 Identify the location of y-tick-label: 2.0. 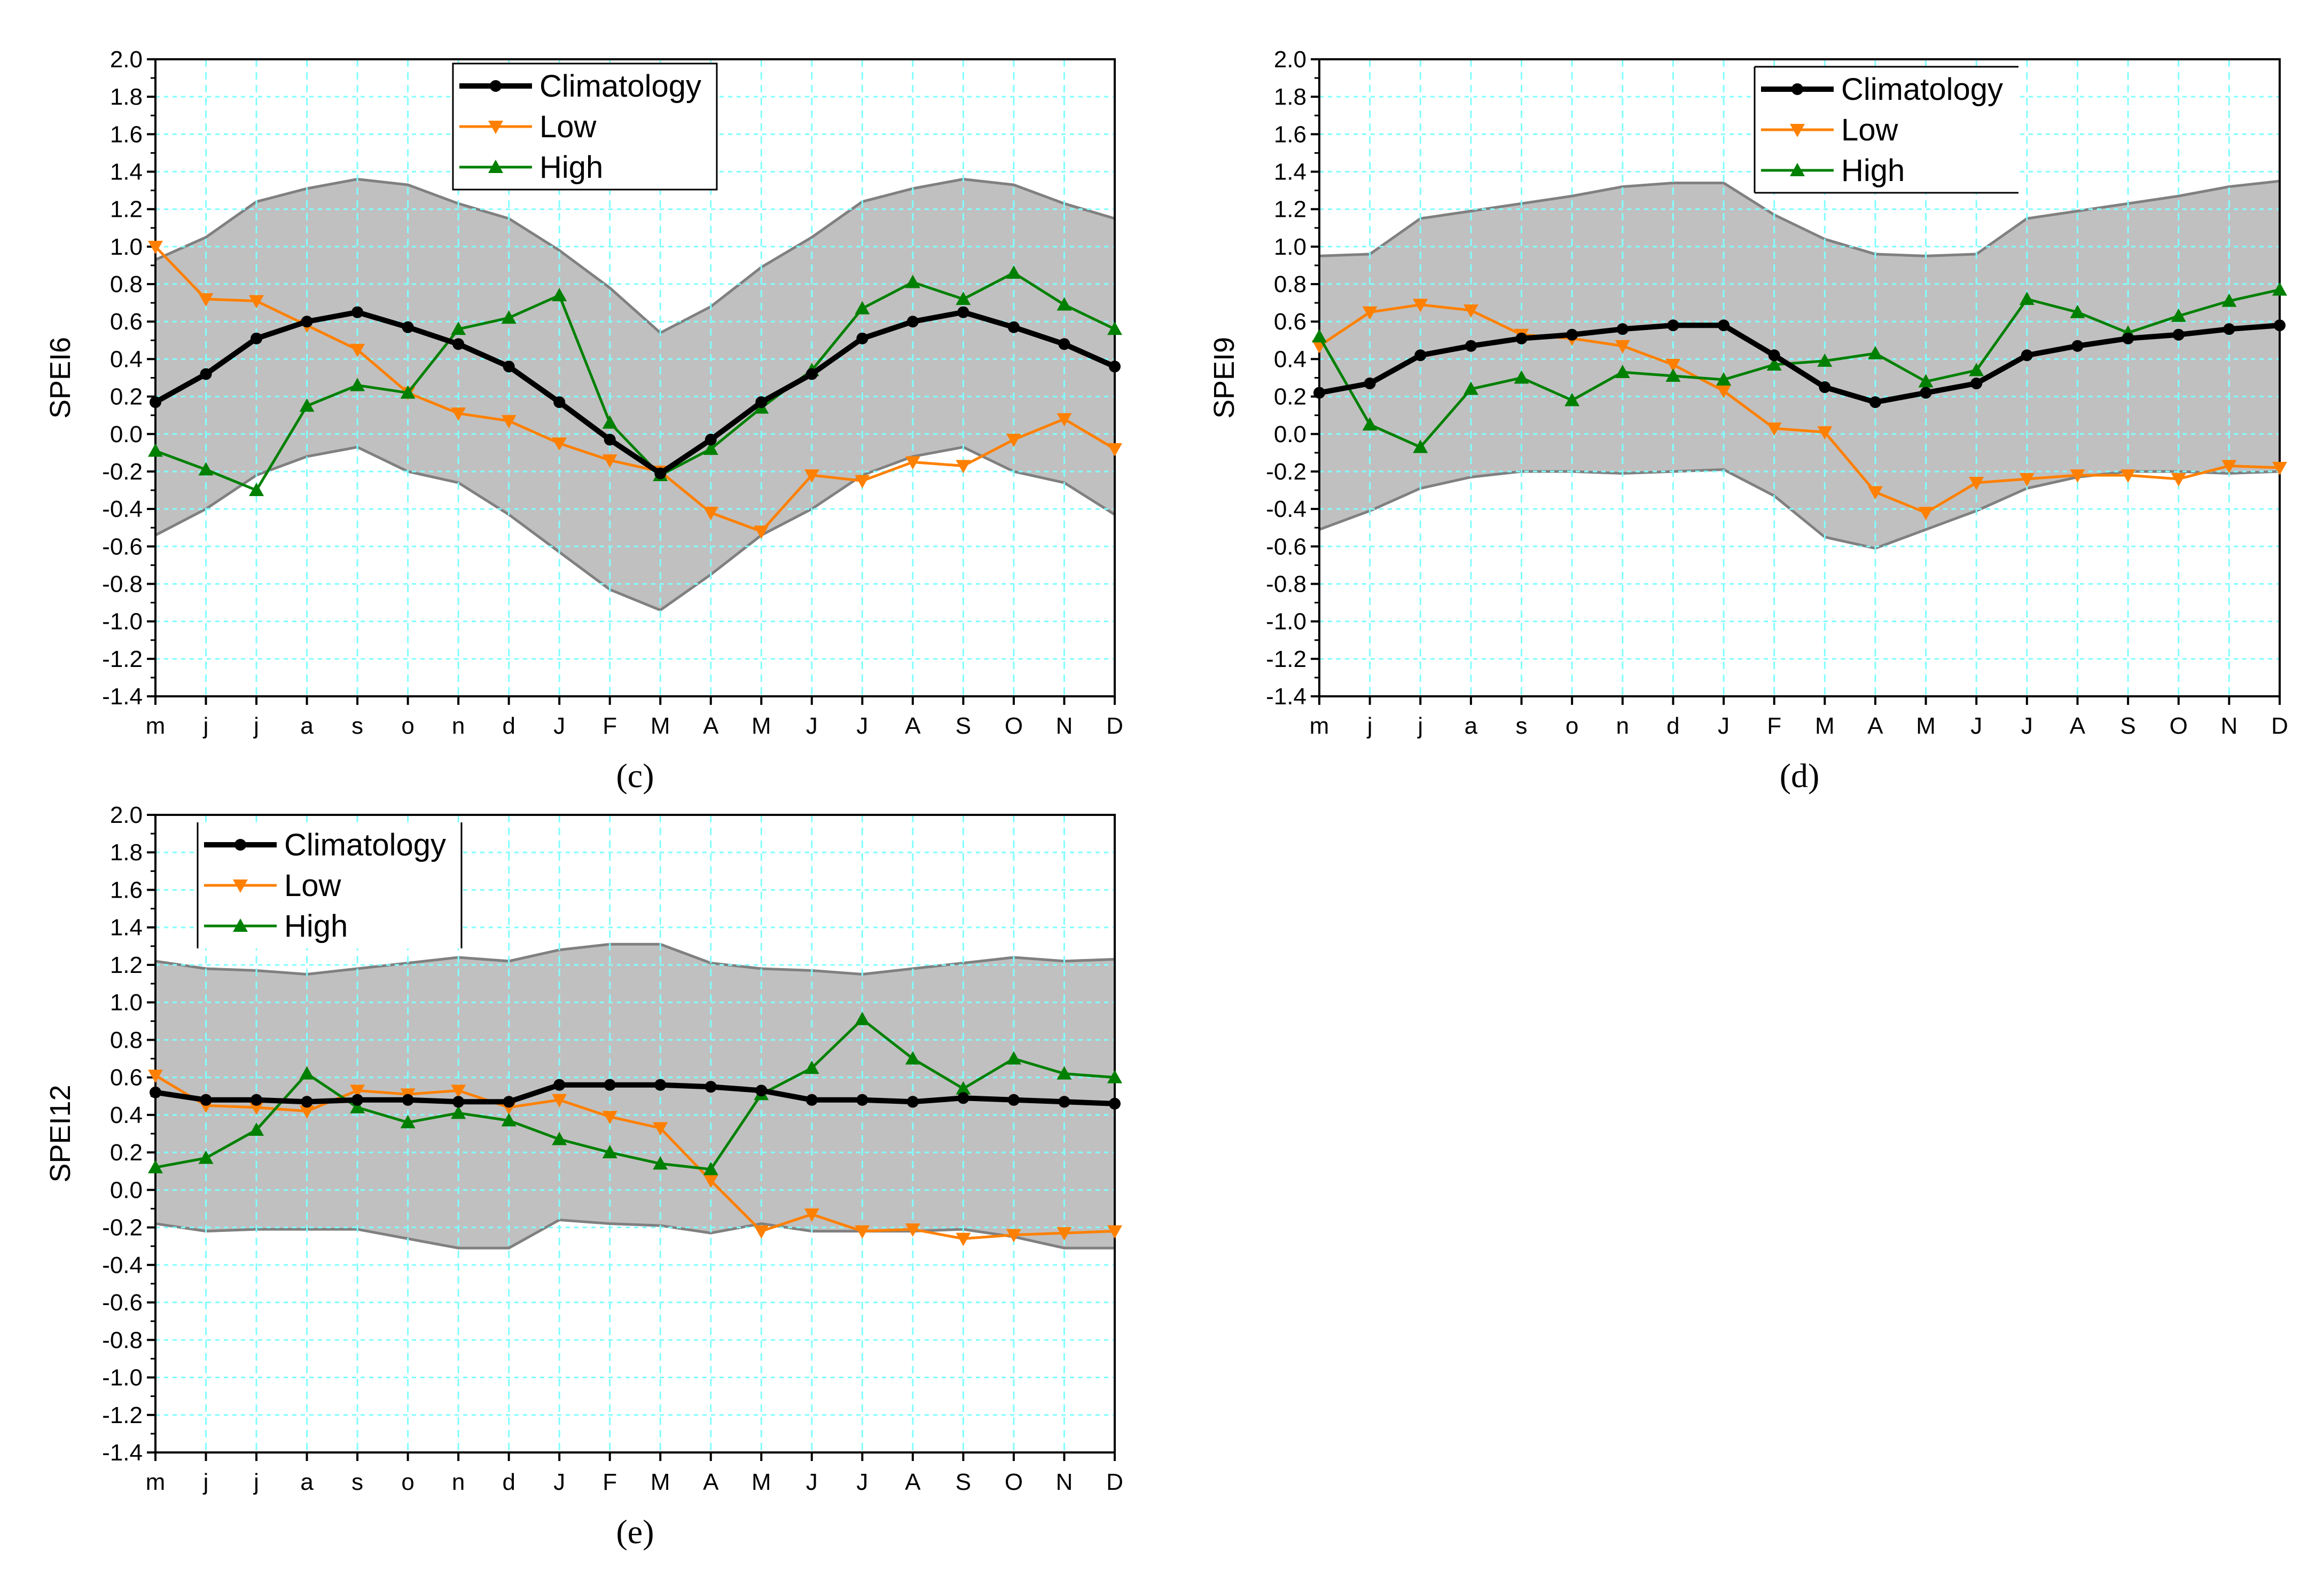
(1290, 59).